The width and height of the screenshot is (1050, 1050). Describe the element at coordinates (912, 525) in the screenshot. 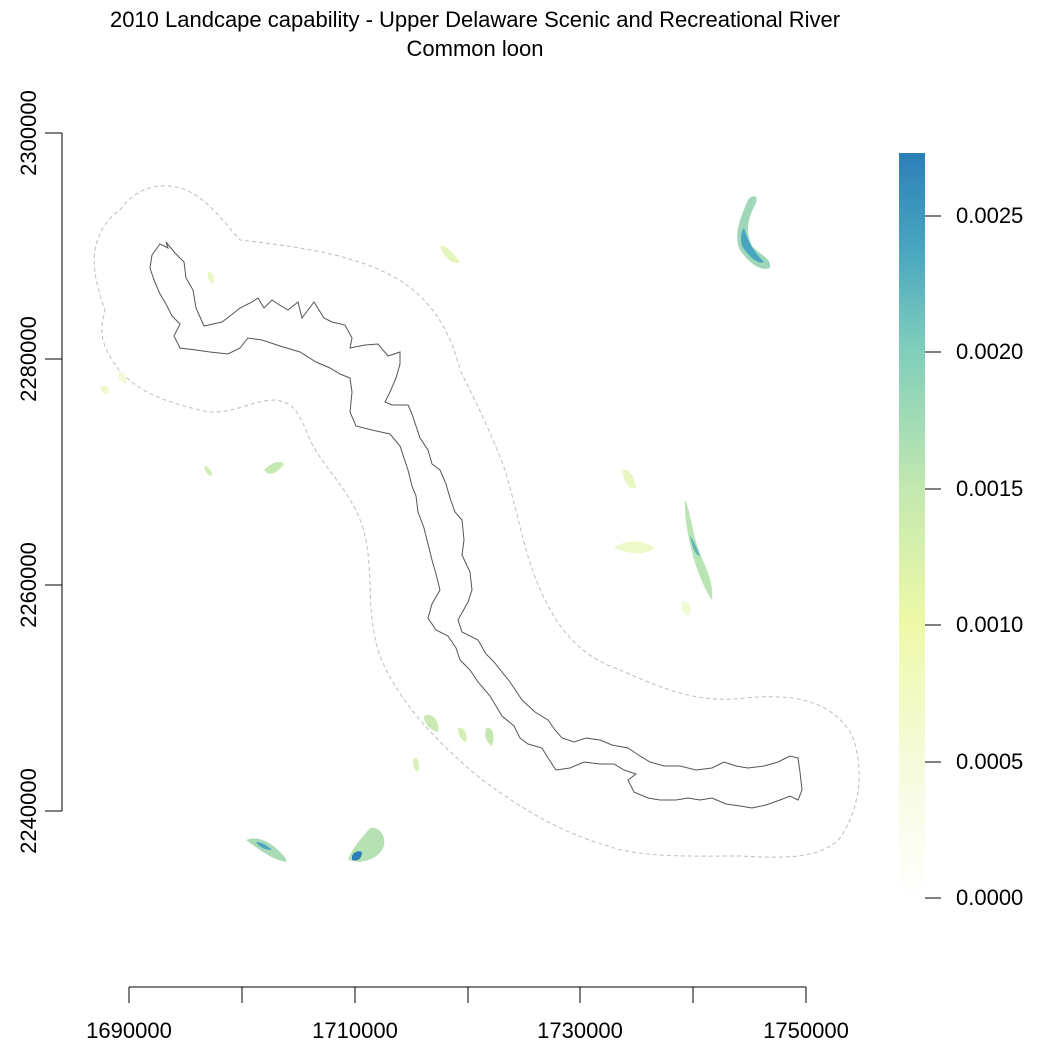

I see `legend-colorbar` at that location.